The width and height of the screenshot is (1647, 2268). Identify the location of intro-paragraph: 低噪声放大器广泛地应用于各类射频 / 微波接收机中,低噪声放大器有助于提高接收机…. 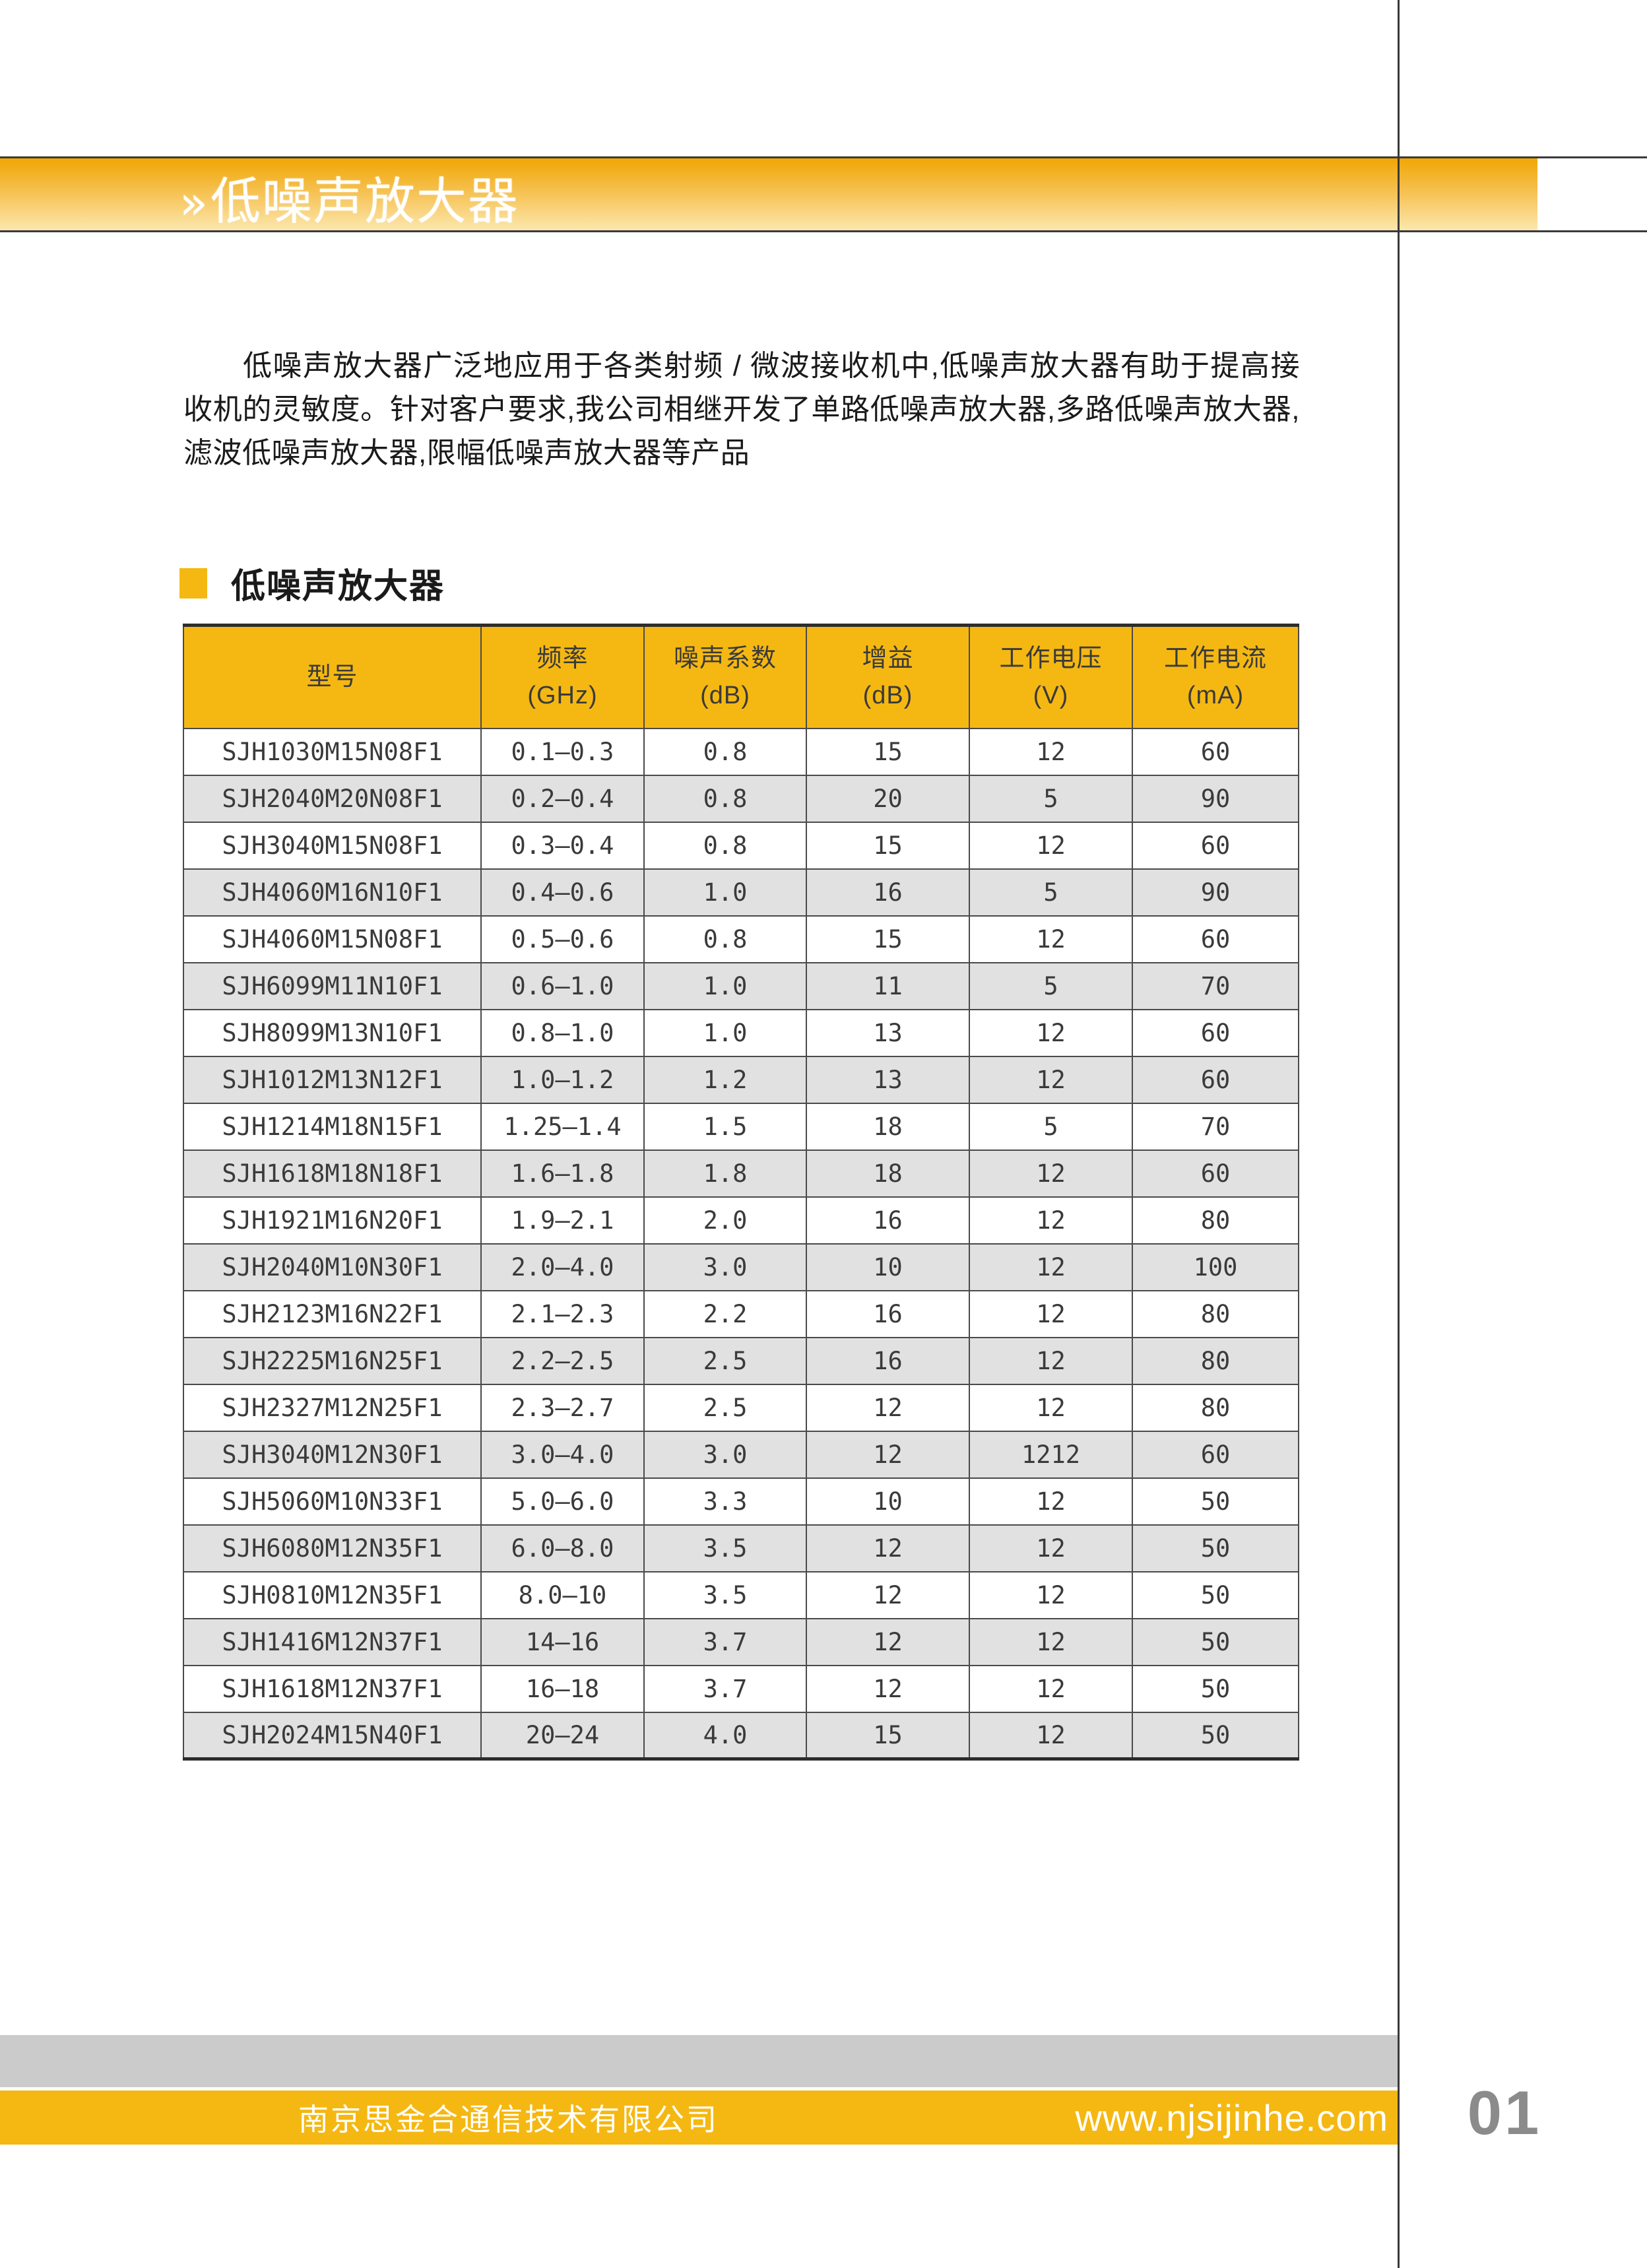
(742, 410).